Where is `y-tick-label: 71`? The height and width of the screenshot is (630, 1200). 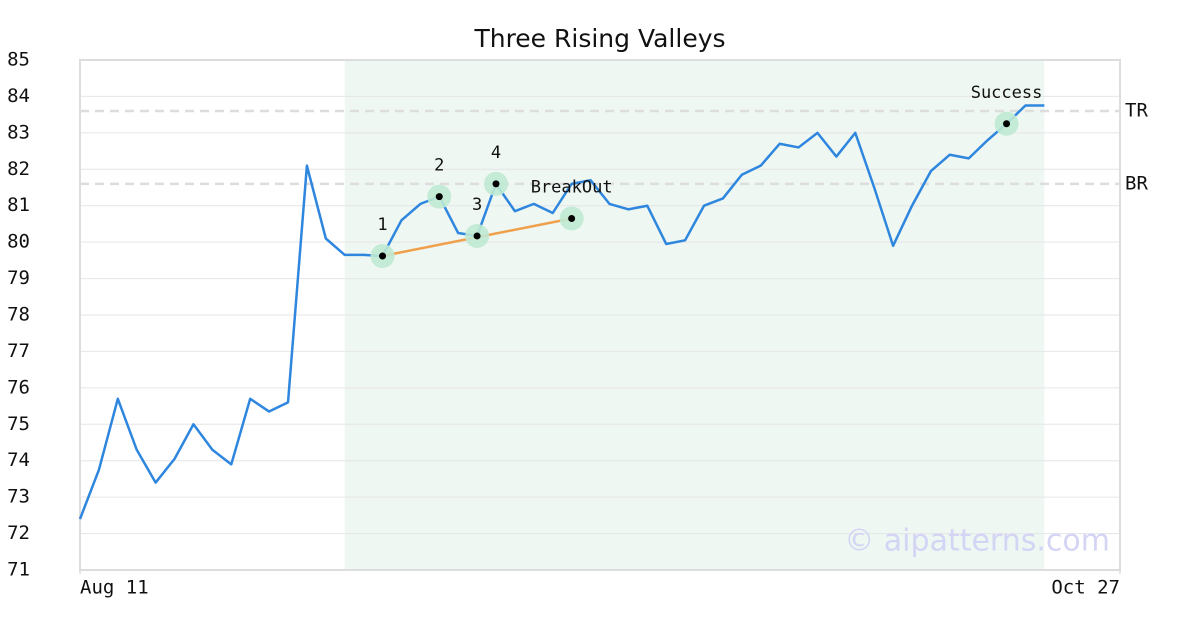
y-tick-label: 71 is located at coordinates (18, 570).